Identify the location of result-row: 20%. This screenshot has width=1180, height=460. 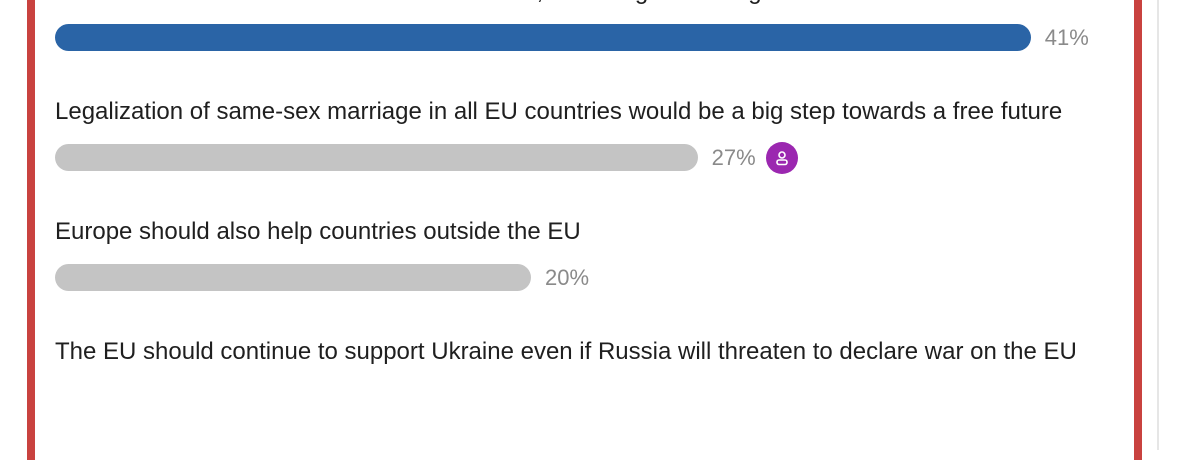
(595, 277).